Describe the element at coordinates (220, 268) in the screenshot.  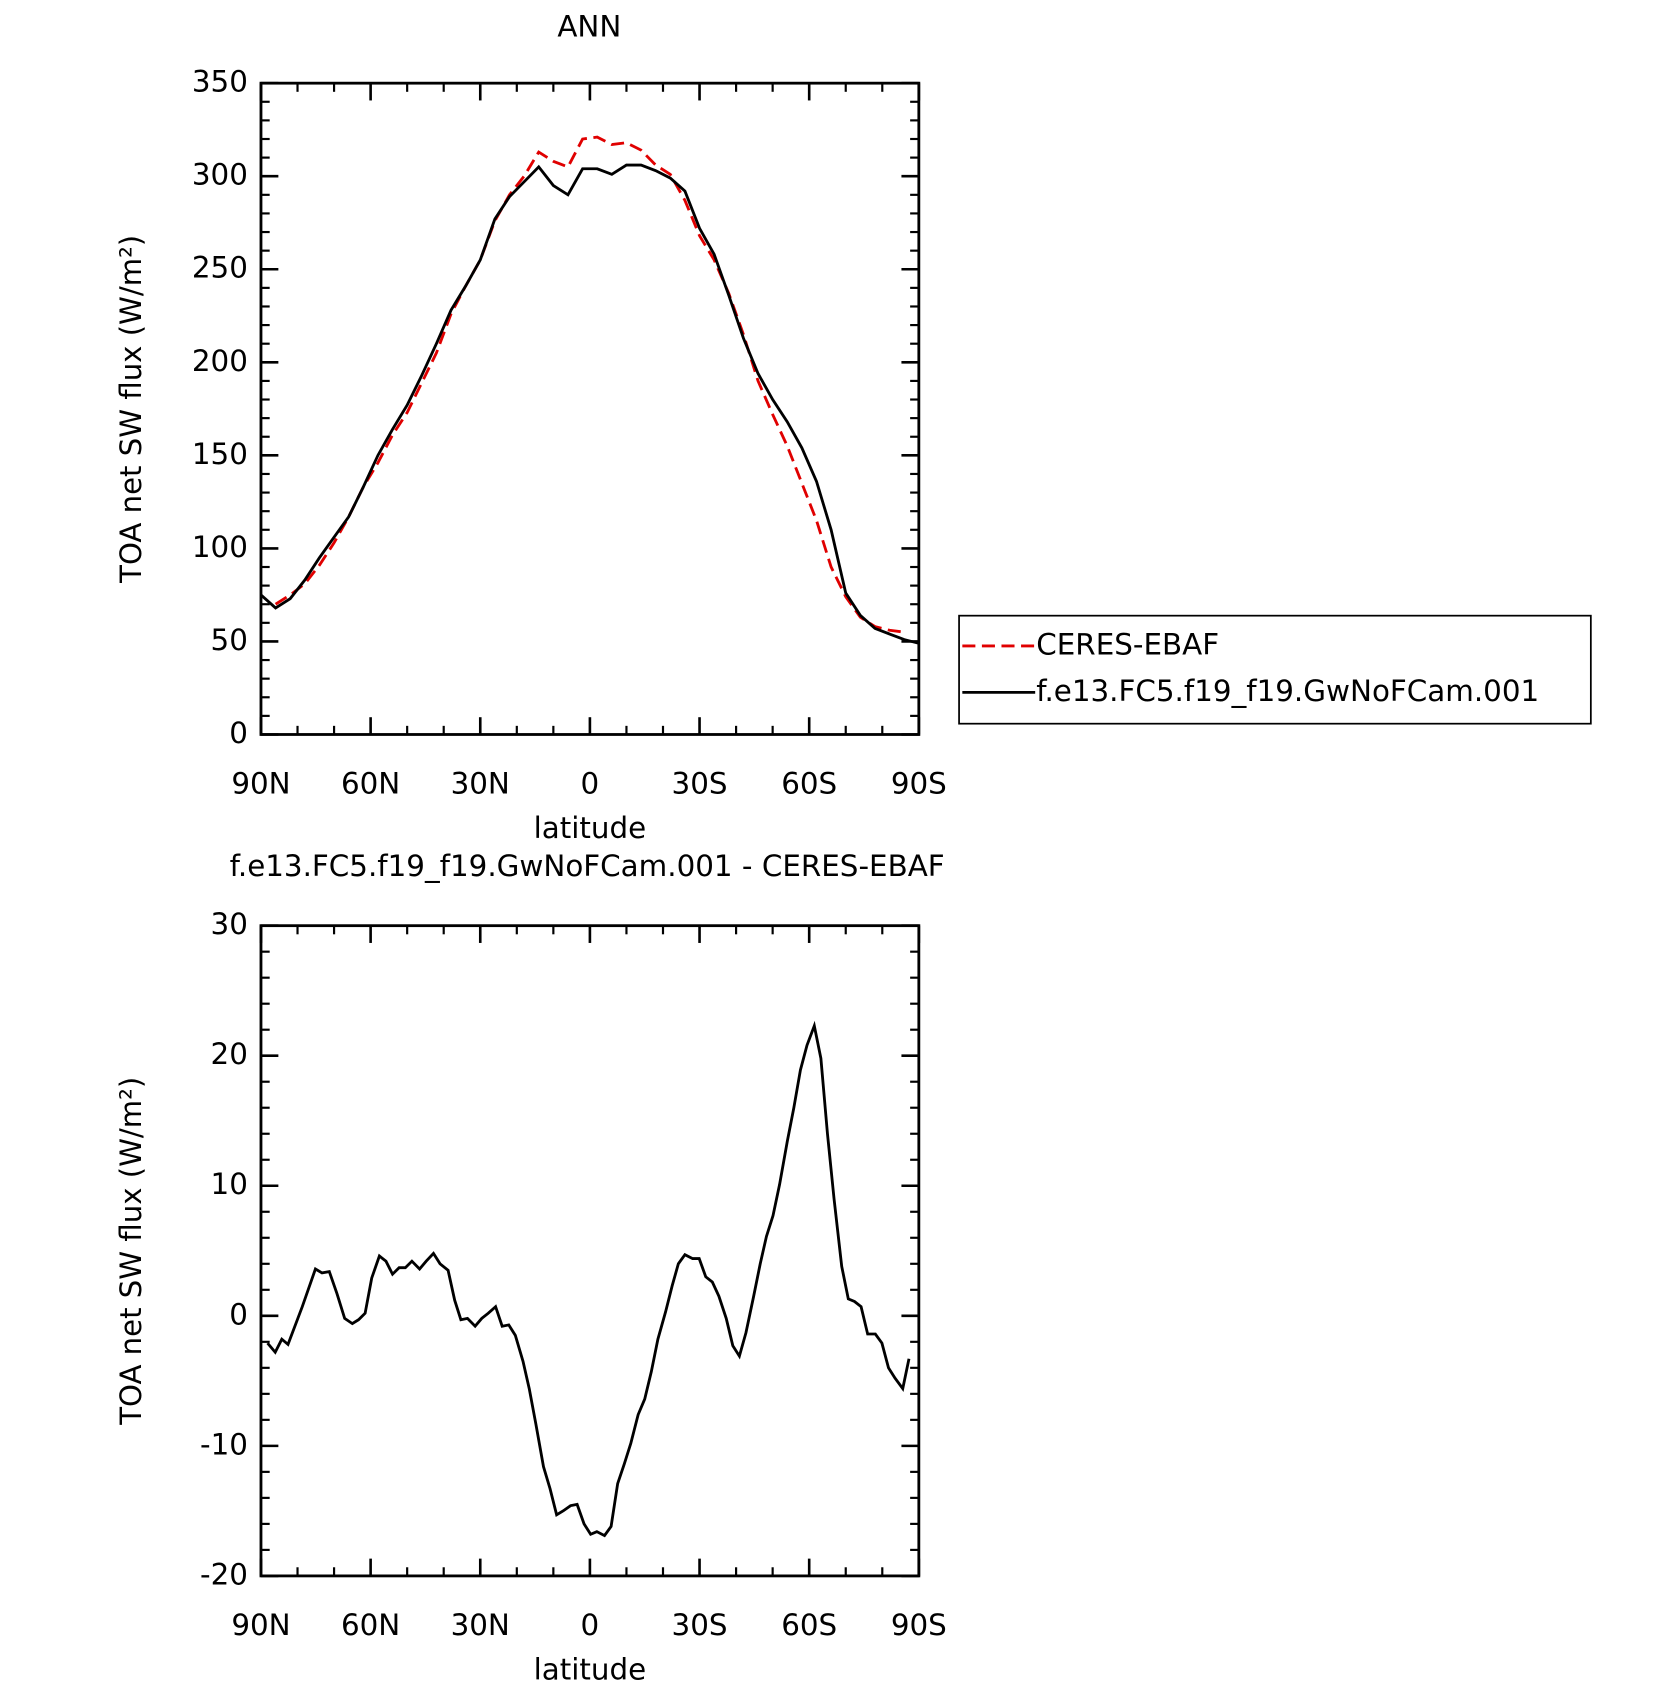
I see `y-tick-label: 250` at that location.